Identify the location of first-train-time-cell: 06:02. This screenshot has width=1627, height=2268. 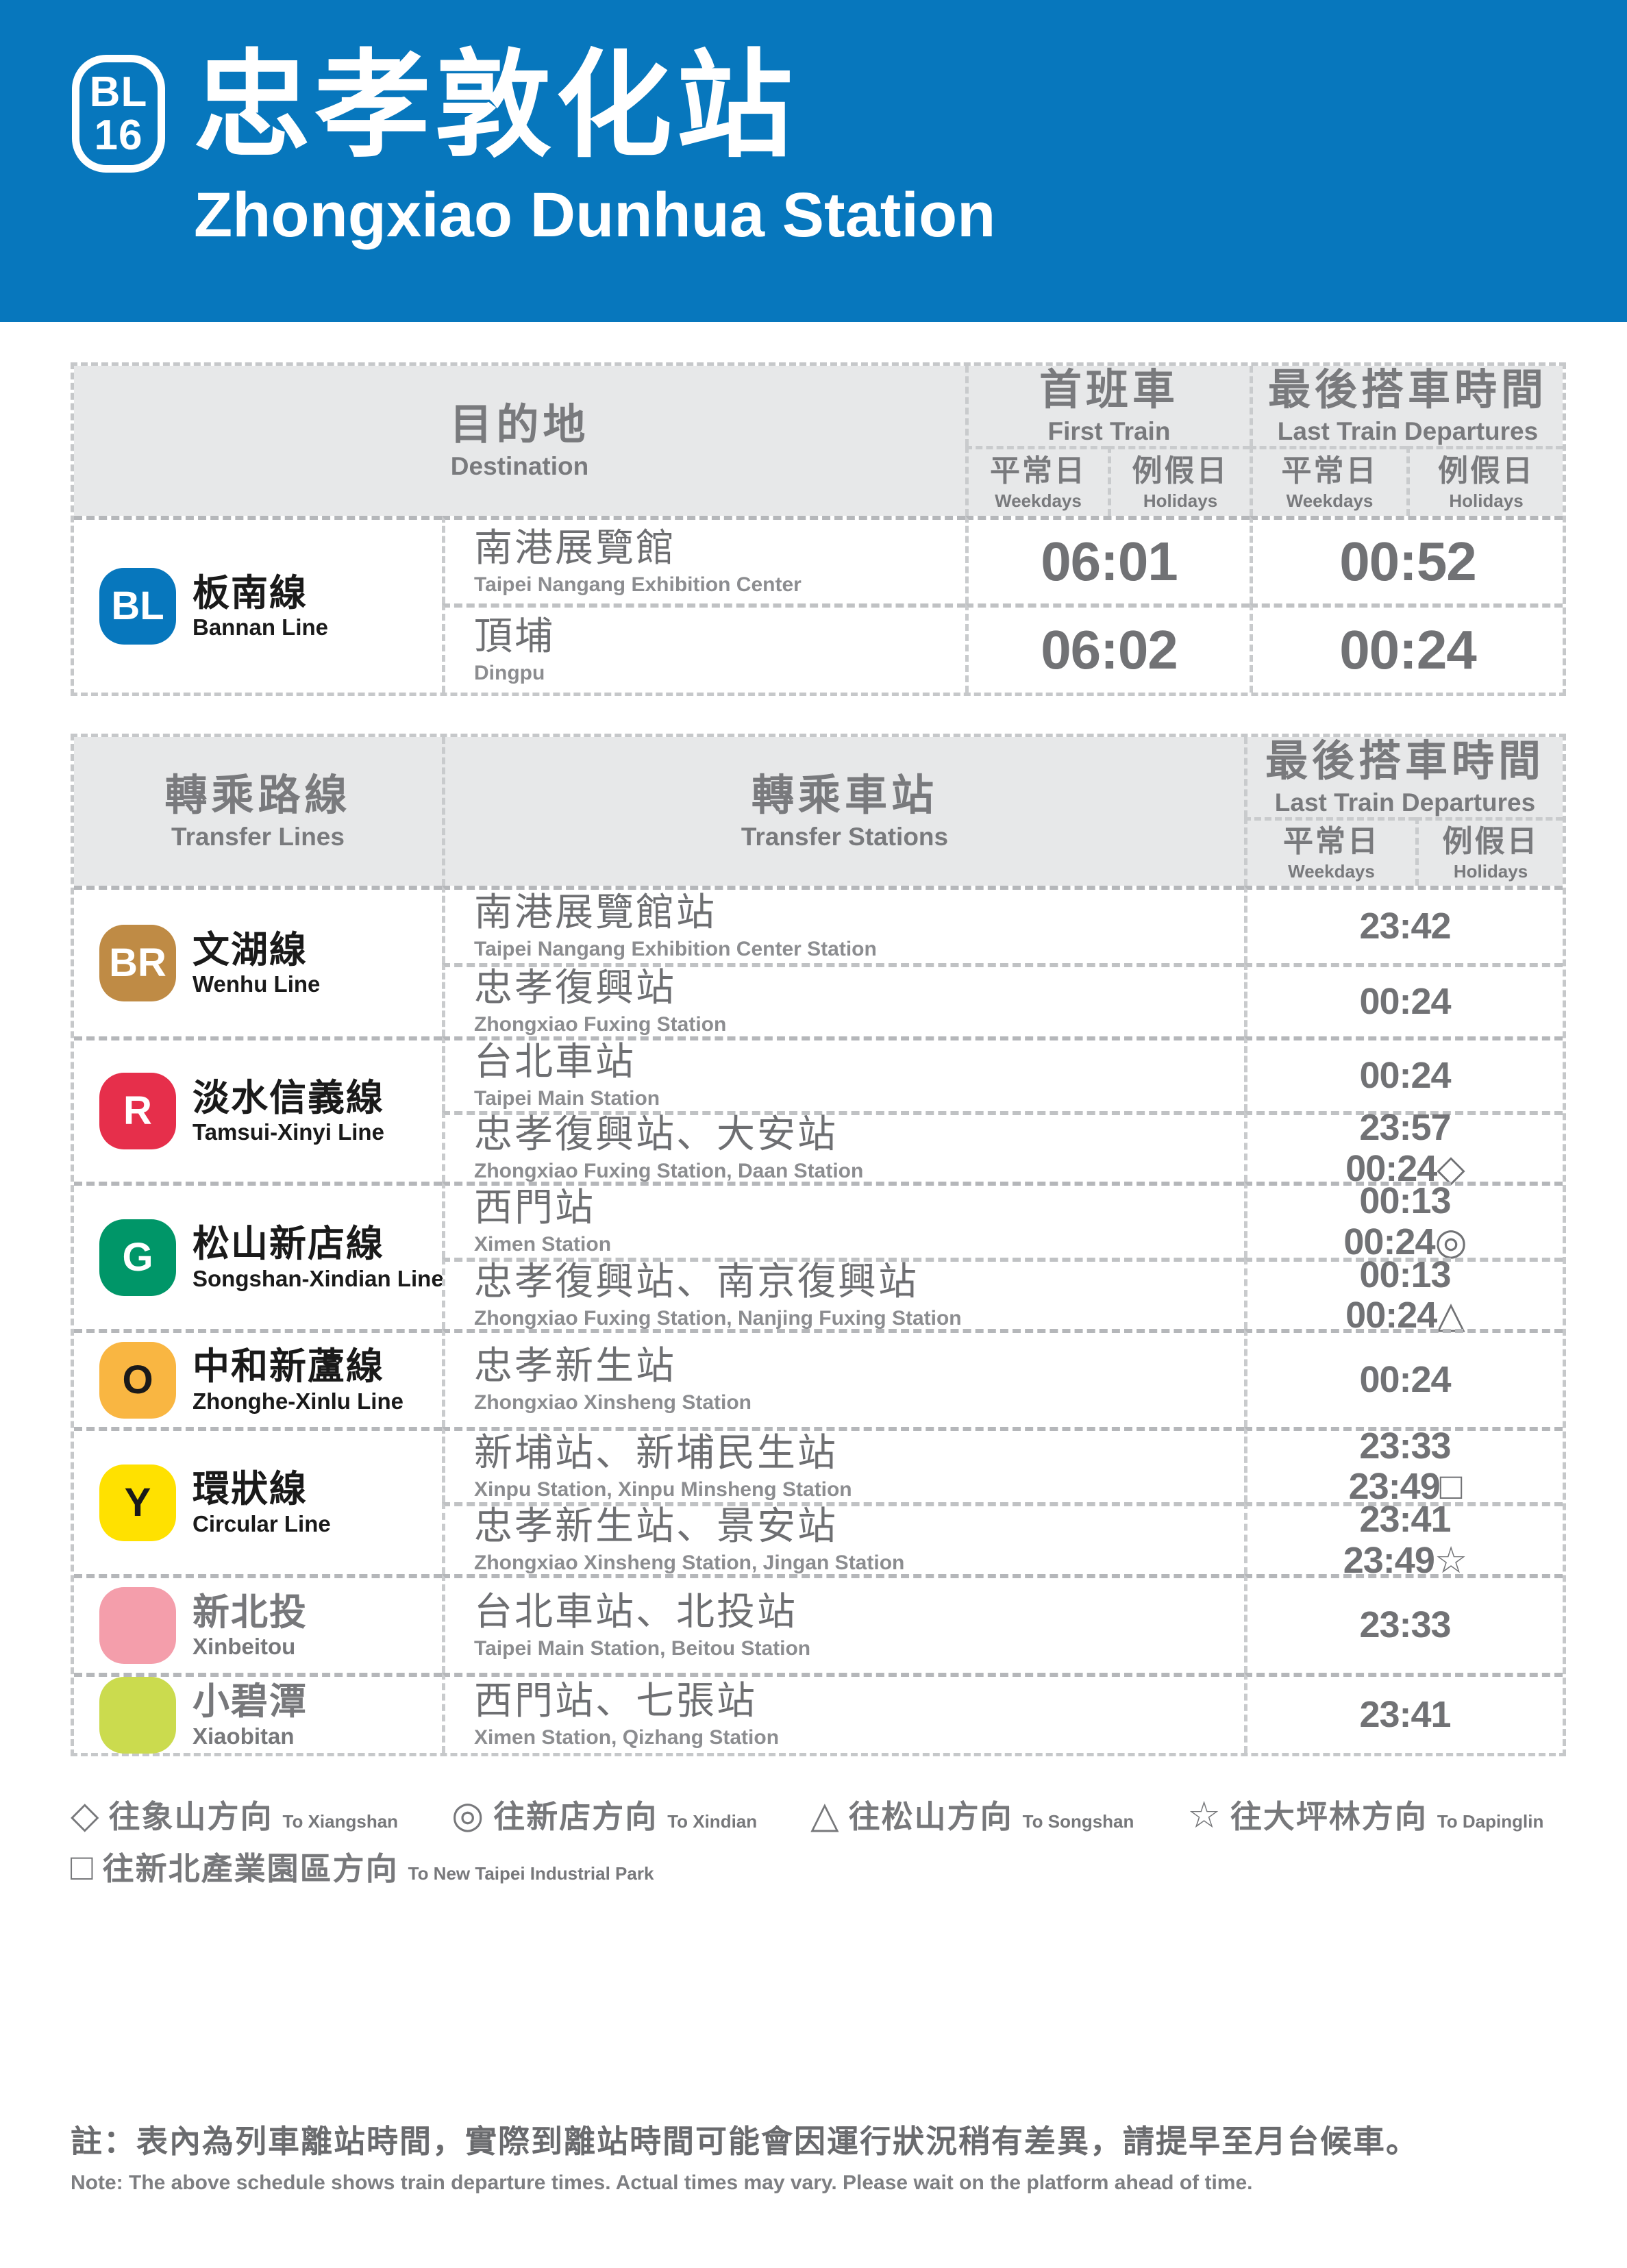
(1107, 648).